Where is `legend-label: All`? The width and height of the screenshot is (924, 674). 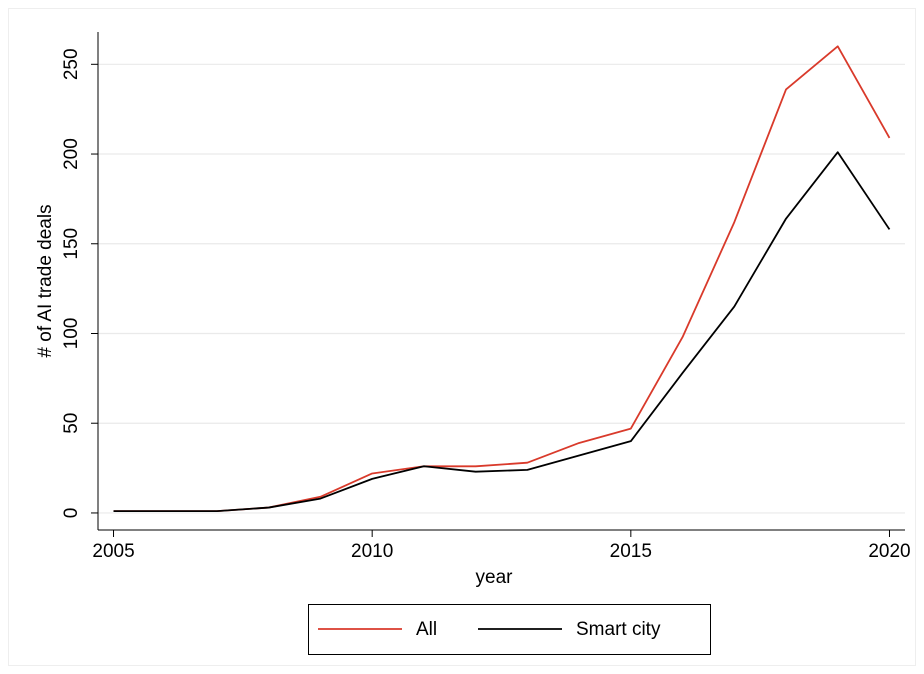 legend-label: All is located at coordinates (426, 629).